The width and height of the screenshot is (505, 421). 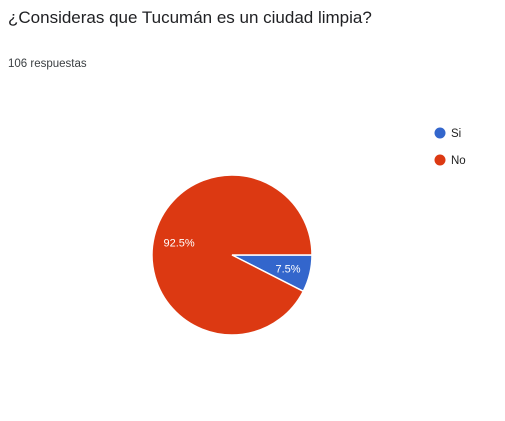 I want to click on legend-label-no: No, so click(x=458, y=161).